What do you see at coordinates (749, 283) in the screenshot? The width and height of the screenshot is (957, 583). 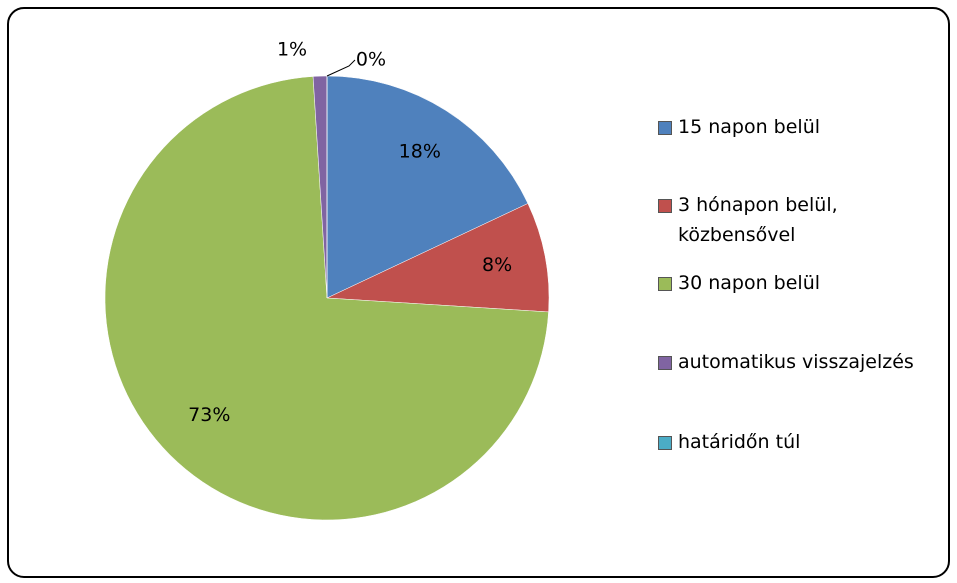 I see `legend-label: 30 napon belül` at bounding box center [749, 283].